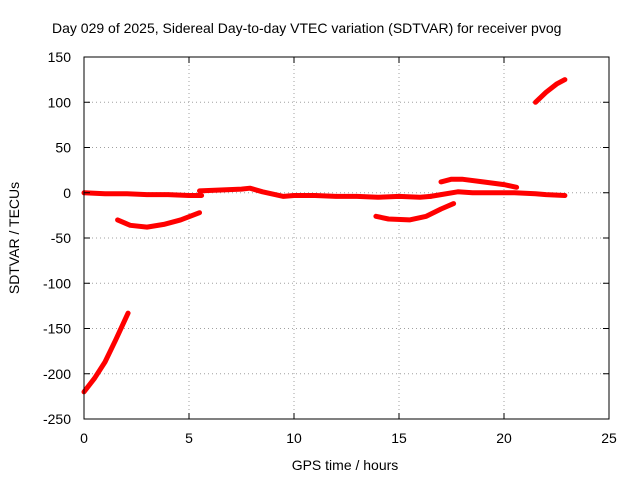 This screenshot has width=640, height=480. Describe the element at coordinates (399, 438) in the screenshot. I see `x-tick-label: 15` at that location.